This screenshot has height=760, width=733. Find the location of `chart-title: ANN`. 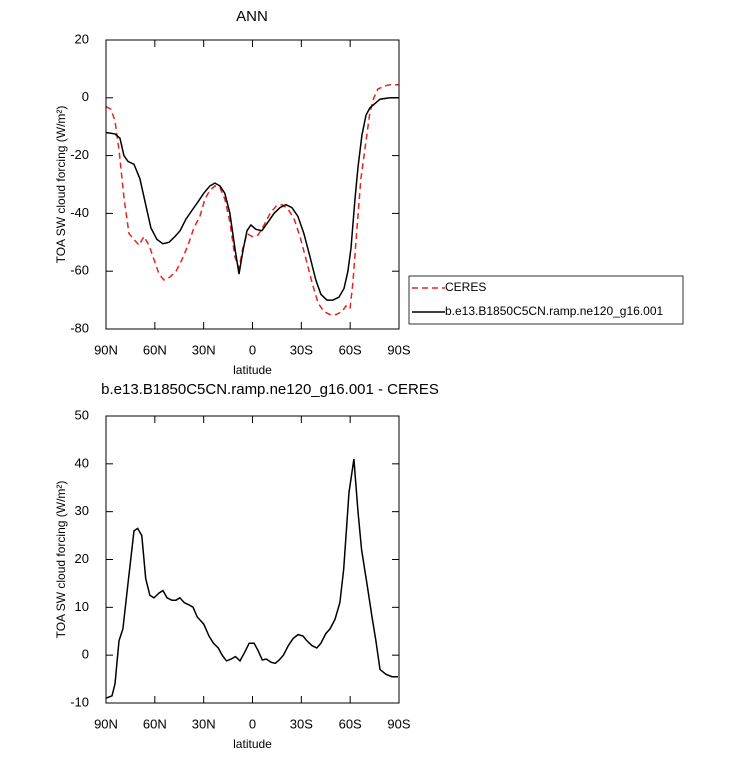

chart-title: ANN is located at coordinates (252, 16).